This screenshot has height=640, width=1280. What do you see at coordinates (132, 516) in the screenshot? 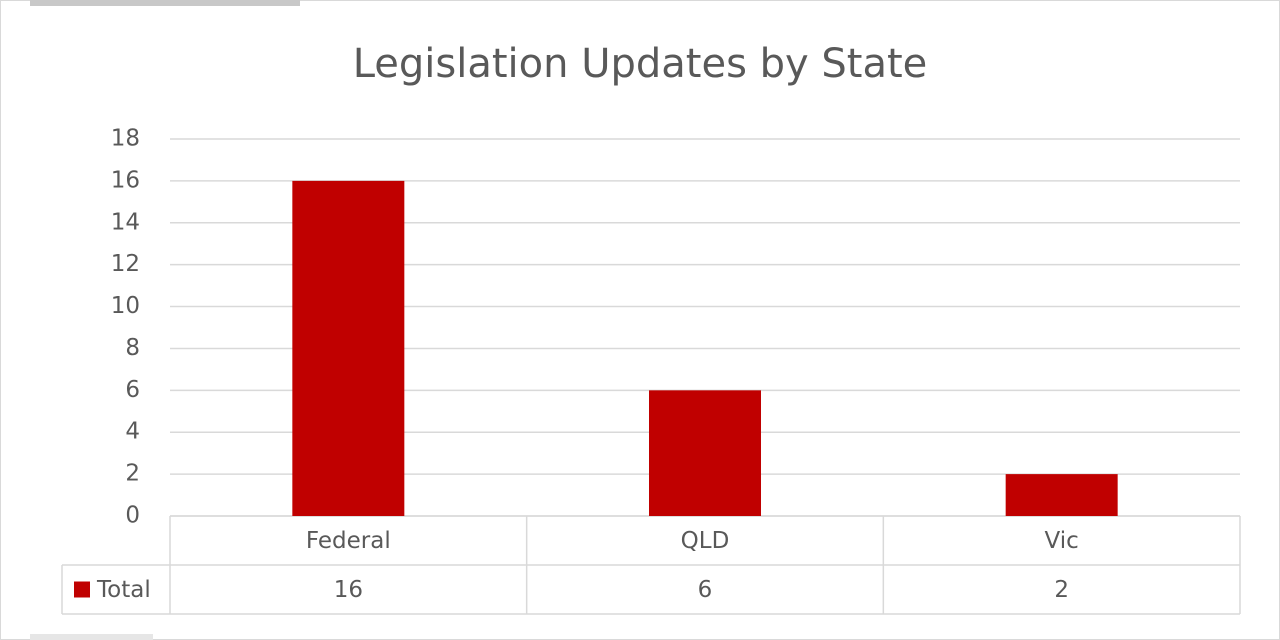
I see `y-tick-label: 0` at bounding box center [132, 516].